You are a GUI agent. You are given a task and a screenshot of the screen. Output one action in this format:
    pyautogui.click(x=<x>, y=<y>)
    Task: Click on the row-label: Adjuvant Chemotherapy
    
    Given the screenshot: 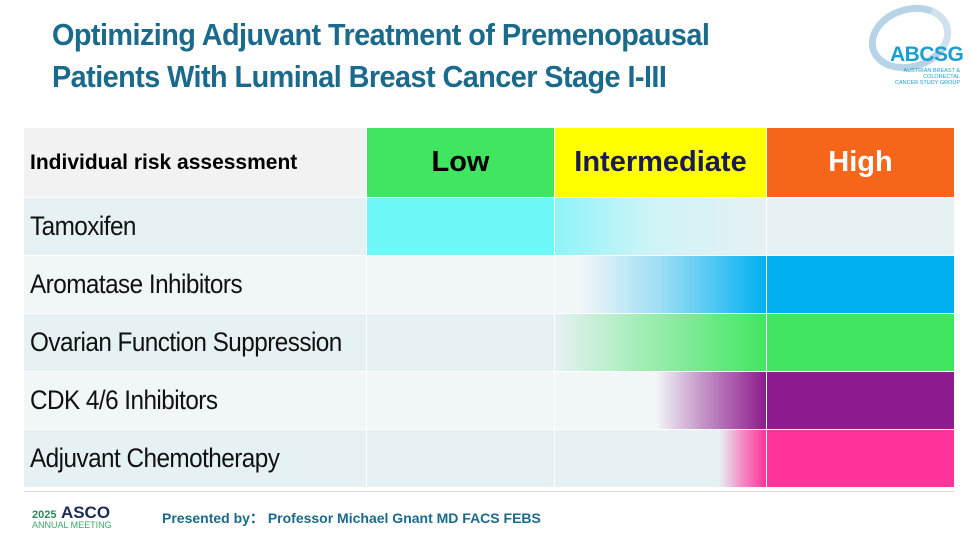 What is the action you would take?
    pyautogui.click(x=195, y=459)
    